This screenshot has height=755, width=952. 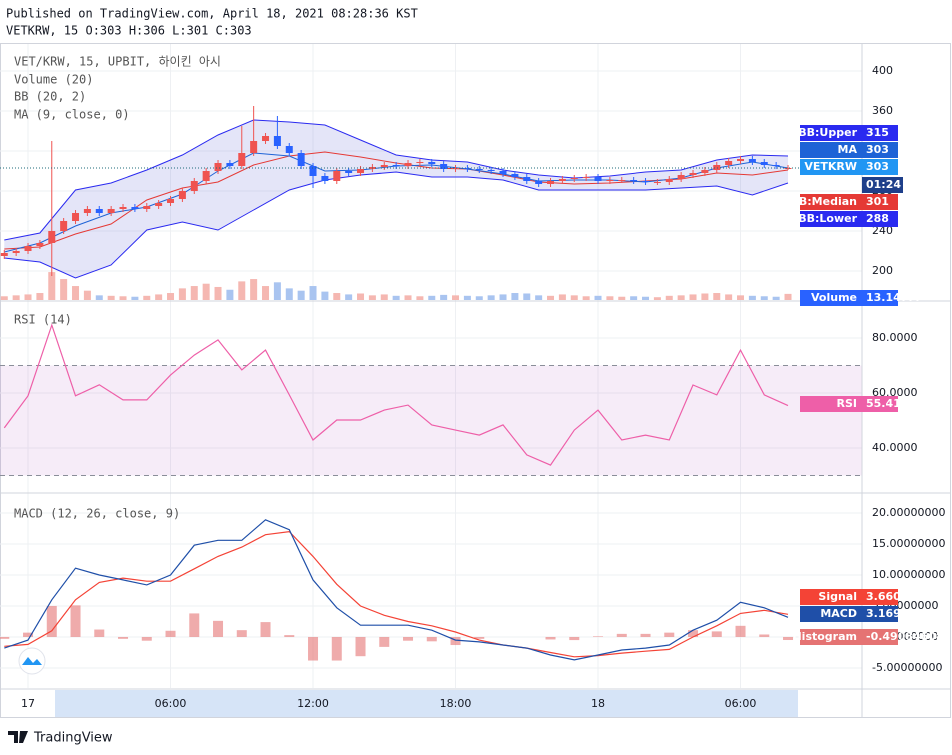 What do you see at coordinates (837, 596) in the screenshot?
I see `axis-tag-name: Signal` at bounding box center [837, 596].